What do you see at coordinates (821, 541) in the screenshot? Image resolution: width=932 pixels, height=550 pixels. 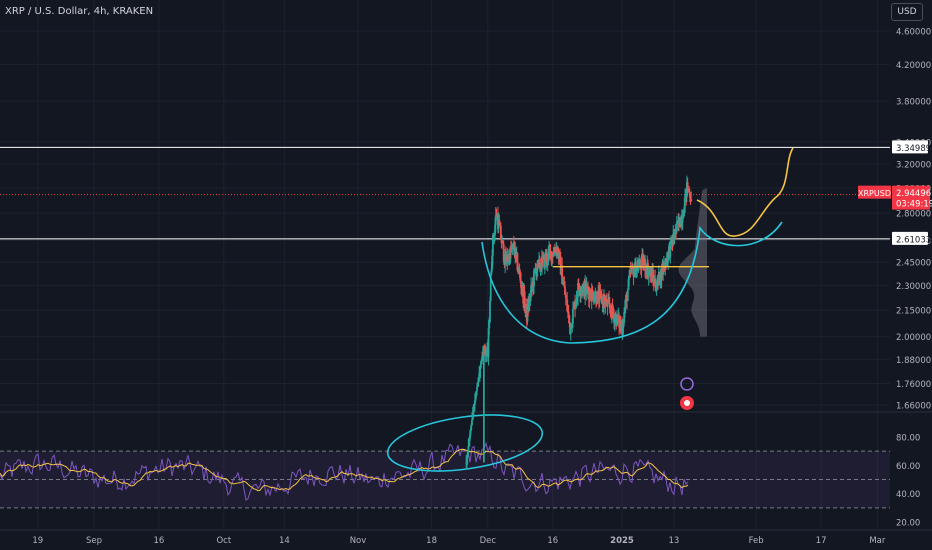 I see `time-tick-label: 17` at bounding box center [821, 541].